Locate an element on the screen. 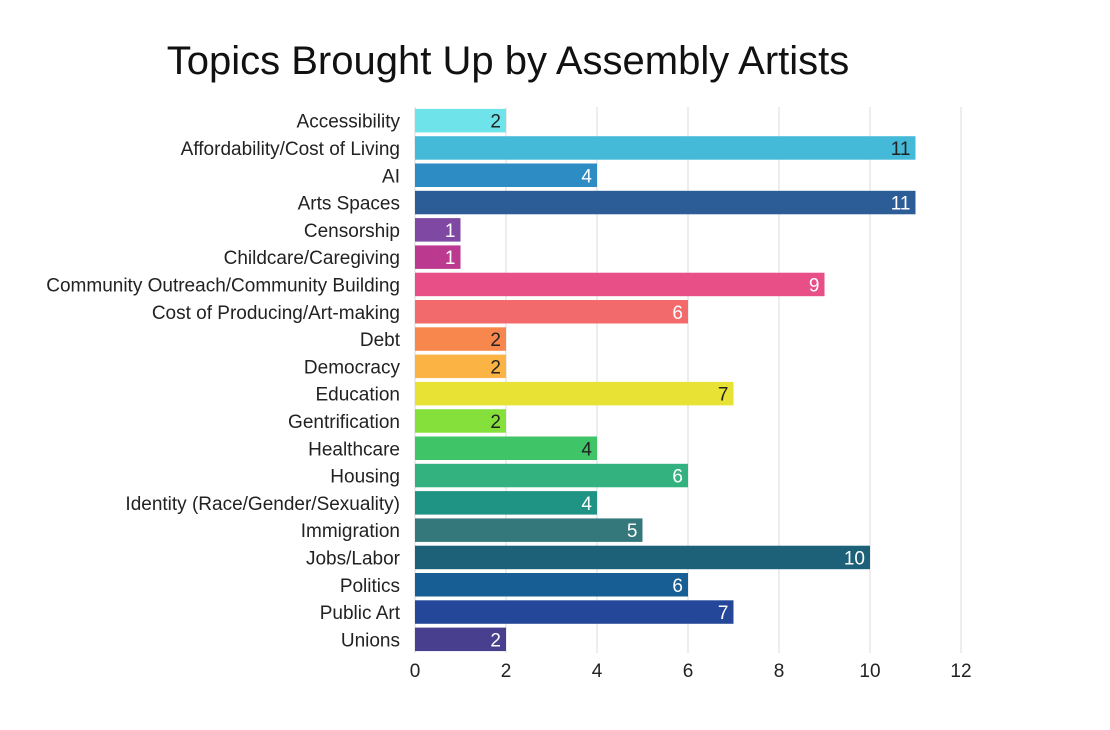 The height and width of the screenshot is (730, 1110). category-label: Immigration is located at coordinates (350, 531).